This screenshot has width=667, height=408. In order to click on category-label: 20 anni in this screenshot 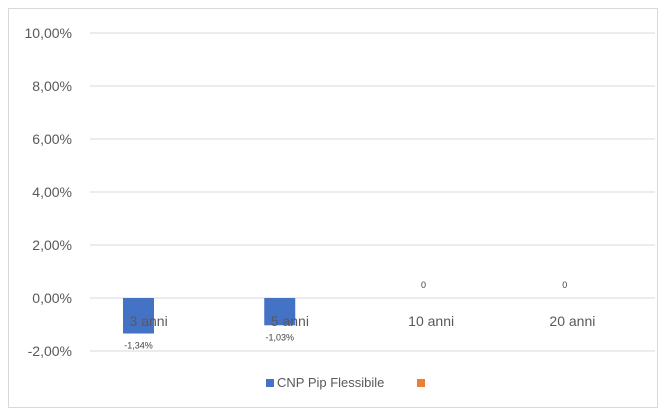, I will do `click(572, 321)`.